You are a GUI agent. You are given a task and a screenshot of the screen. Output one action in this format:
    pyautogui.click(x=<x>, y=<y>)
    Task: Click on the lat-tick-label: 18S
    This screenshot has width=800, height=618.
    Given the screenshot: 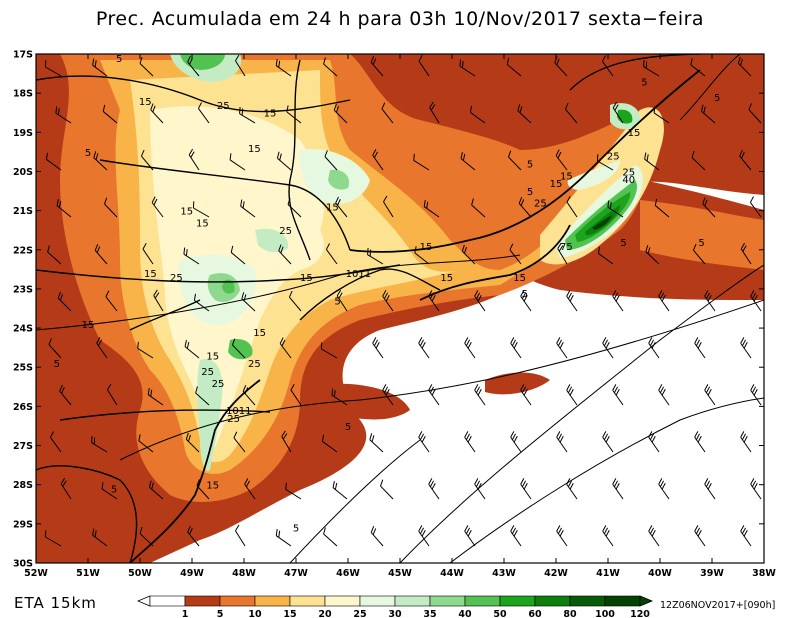 What is the action you would take?
    pyautogui.click(x=23, y=94)
    